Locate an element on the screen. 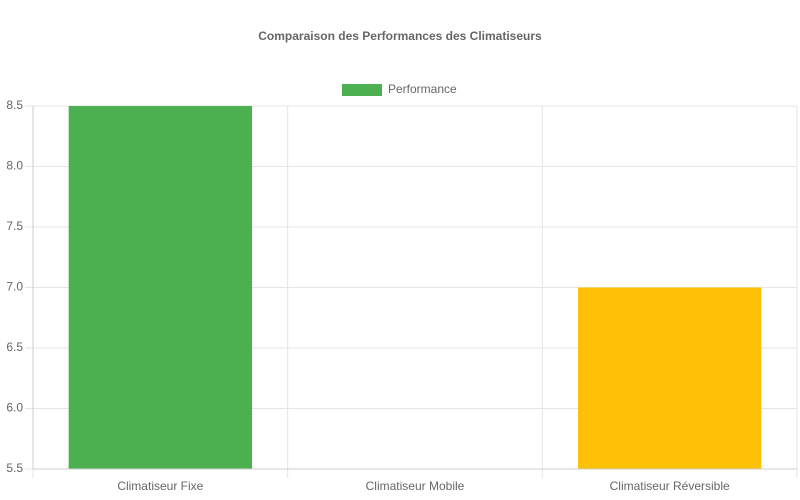  y-tick-label: 8.5 is located at coordinates (14, 105).